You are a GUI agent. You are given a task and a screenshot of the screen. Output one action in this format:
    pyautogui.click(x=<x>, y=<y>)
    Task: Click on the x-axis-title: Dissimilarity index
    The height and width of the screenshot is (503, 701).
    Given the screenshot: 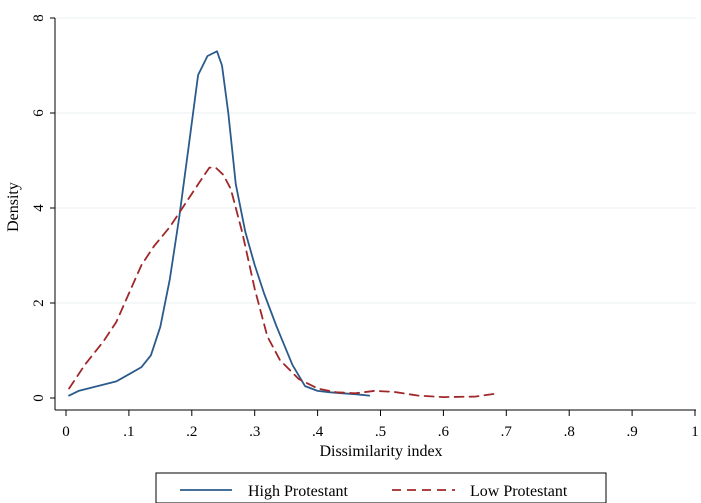 What is the action you would take?
    pyautogui.click(x=380, y=451)
    